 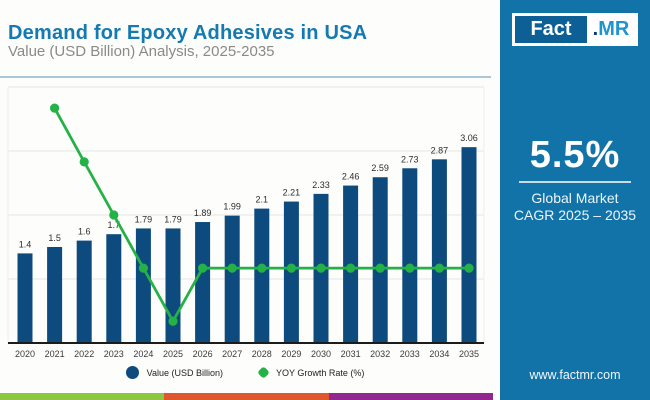 I want to click on factmr-logo: Fact . MR, so click(x=575, y=29).